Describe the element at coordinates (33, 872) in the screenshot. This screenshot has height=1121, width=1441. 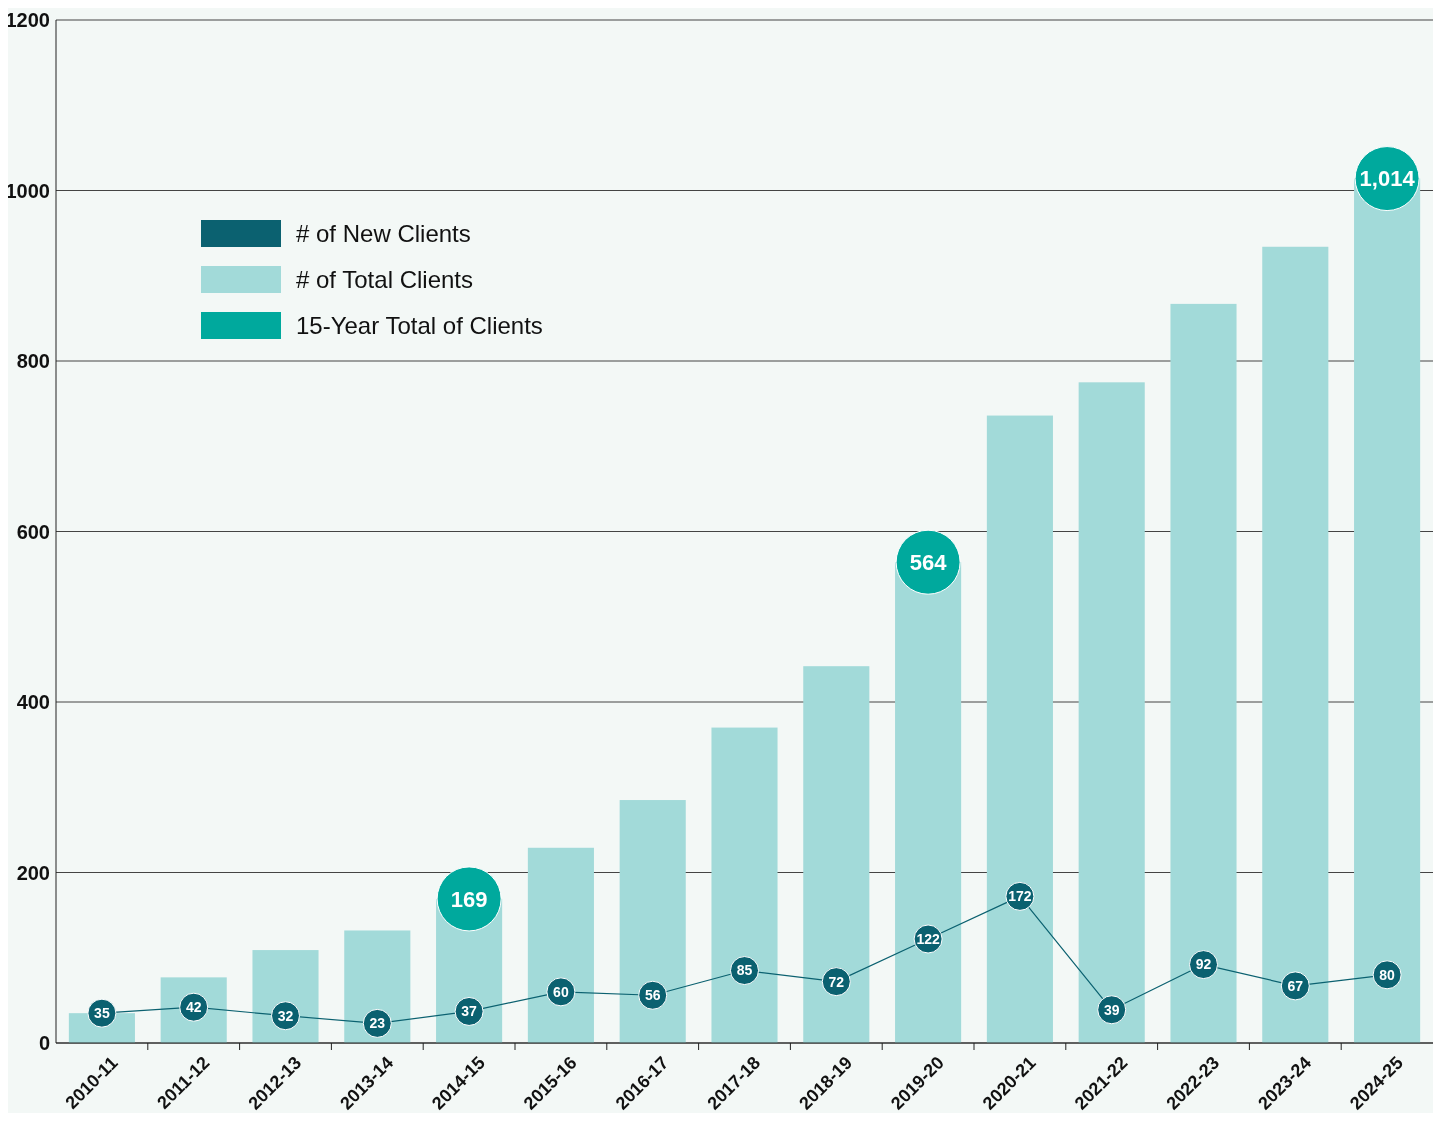
I see `y-tick-label: 200` at that location.